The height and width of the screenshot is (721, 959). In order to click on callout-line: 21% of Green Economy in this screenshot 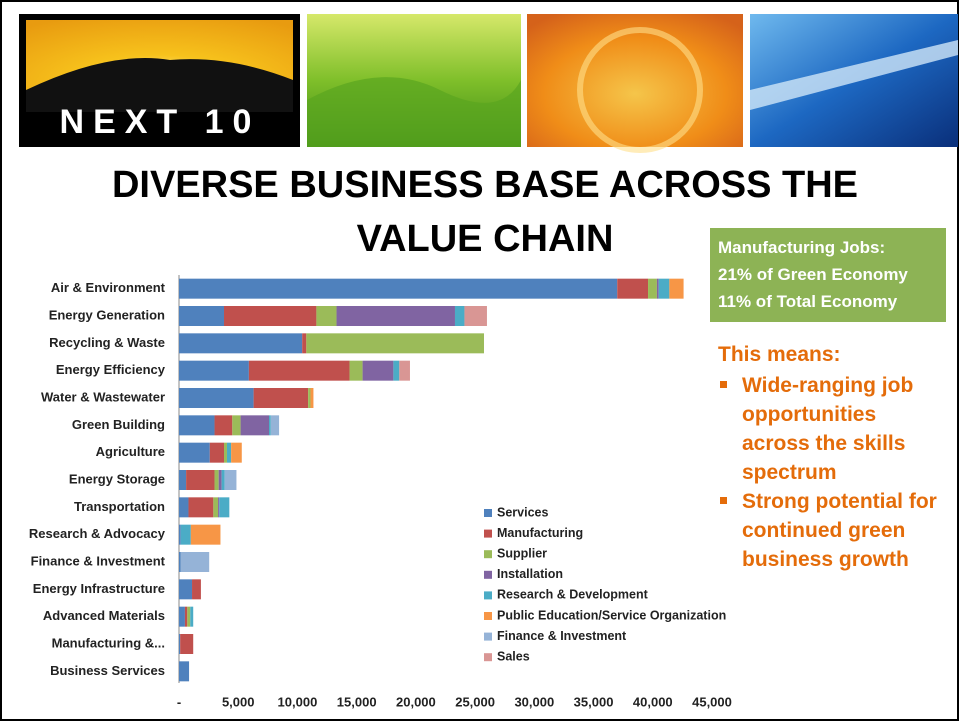, I will do `click(813, 274)`.